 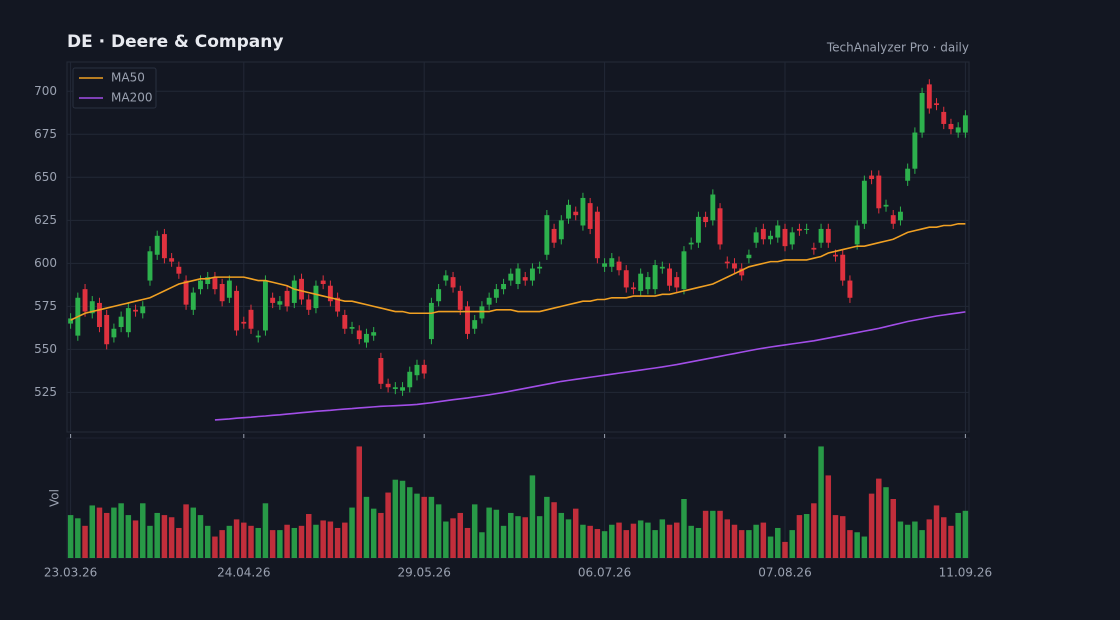 I want to click on chart-subtitle: TechAnalyzer Pro · daily, so click(x=897, y=48).